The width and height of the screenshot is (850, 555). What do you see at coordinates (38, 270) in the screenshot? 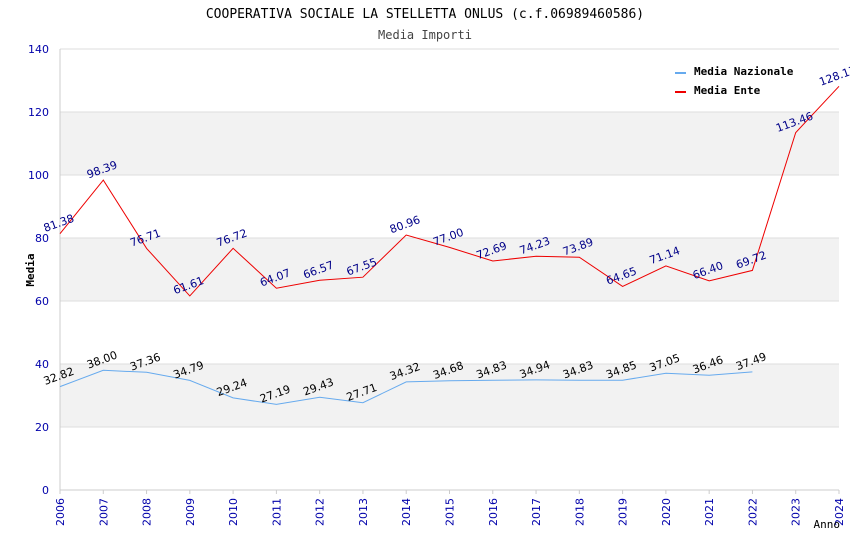
I see `y-tick-labels: 0 20 40 60 80 100 120 140` at bounding box center [38, 270].